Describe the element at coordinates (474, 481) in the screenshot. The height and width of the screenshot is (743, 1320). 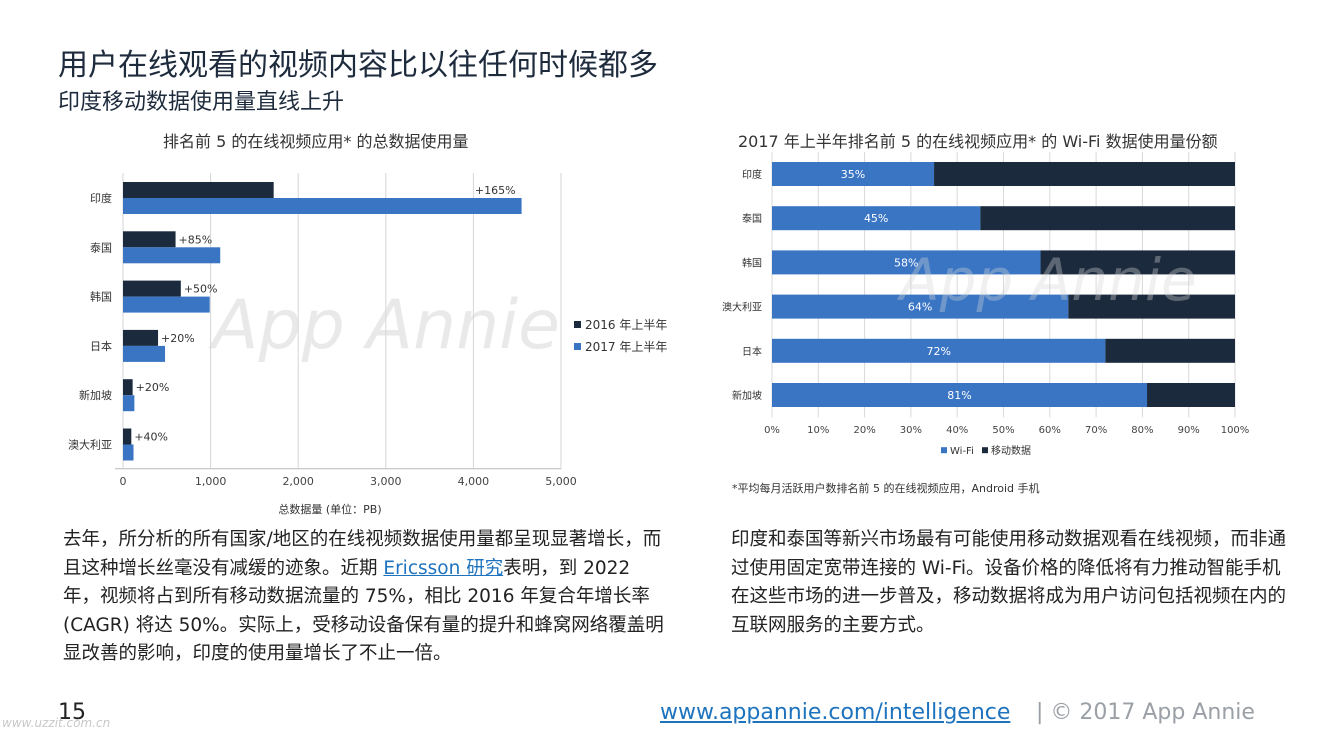
I see `x-tick-label: 4,000` at that location.